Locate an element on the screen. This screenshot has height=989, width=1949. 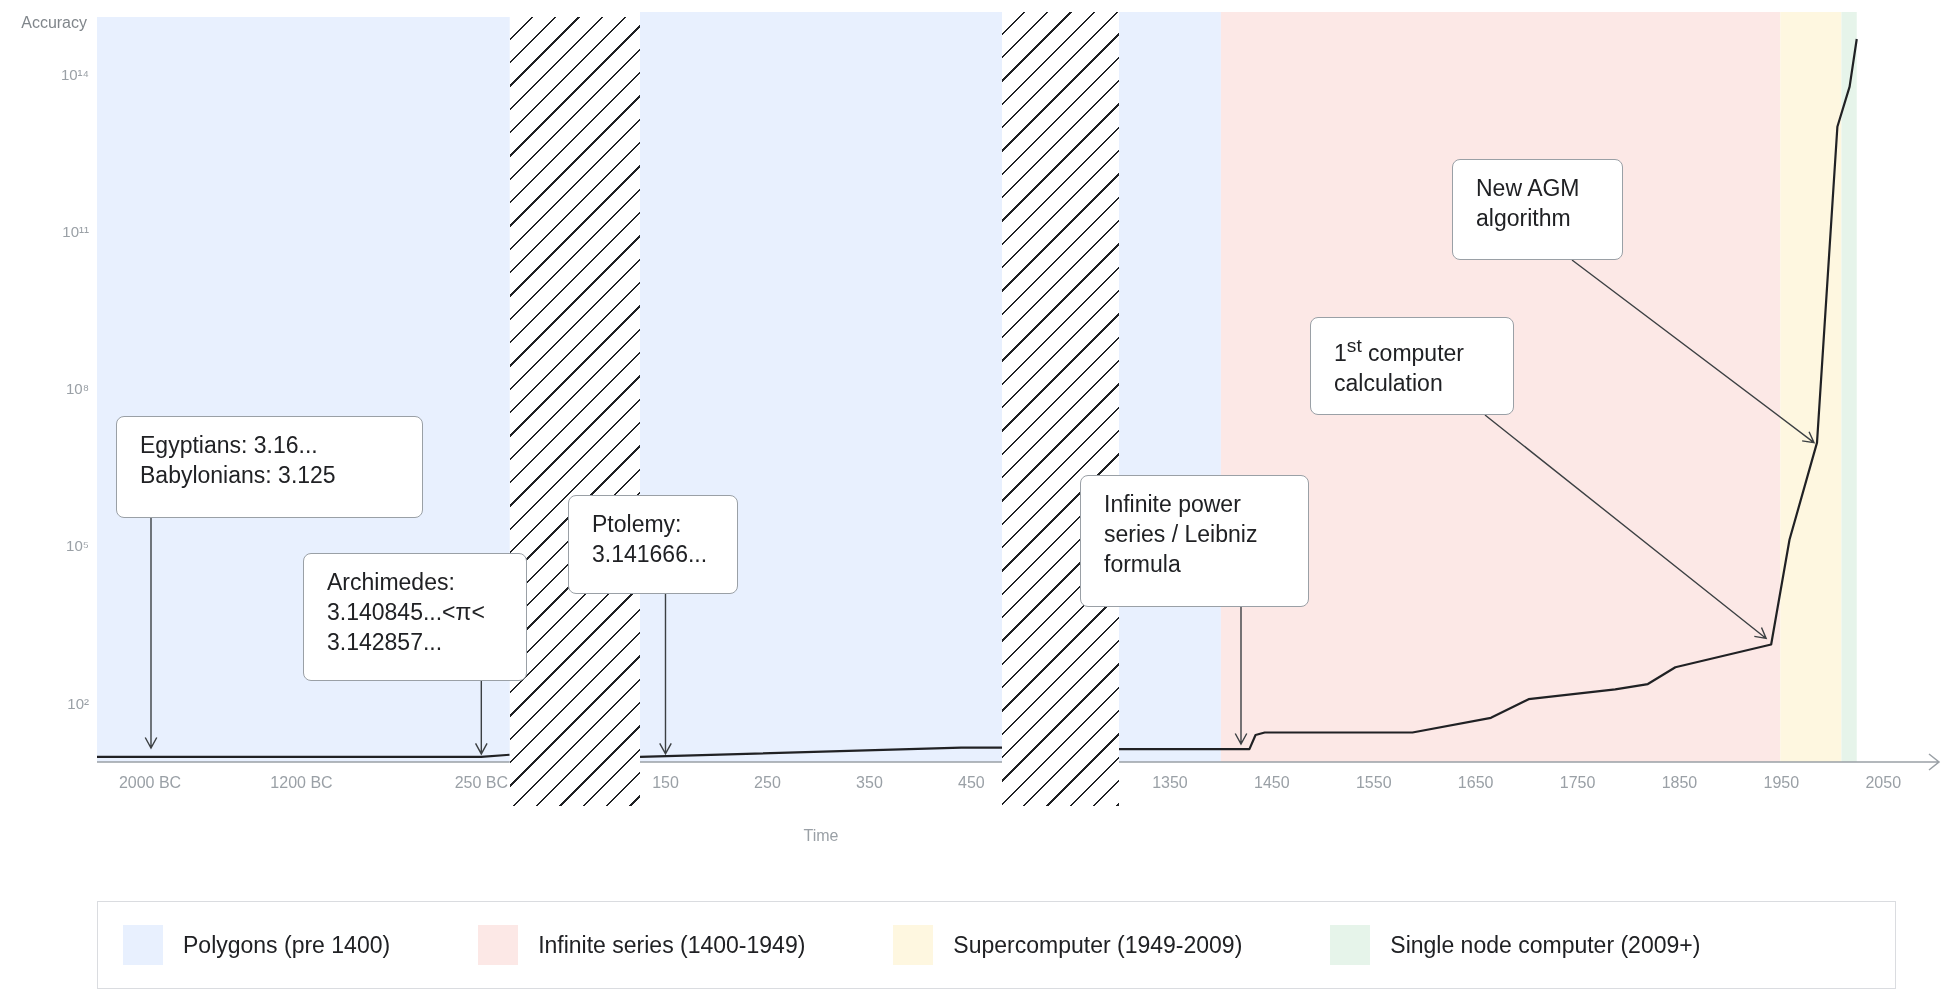
legend-label: Single node computer (2009+) is located at coordinates (1545, 945).